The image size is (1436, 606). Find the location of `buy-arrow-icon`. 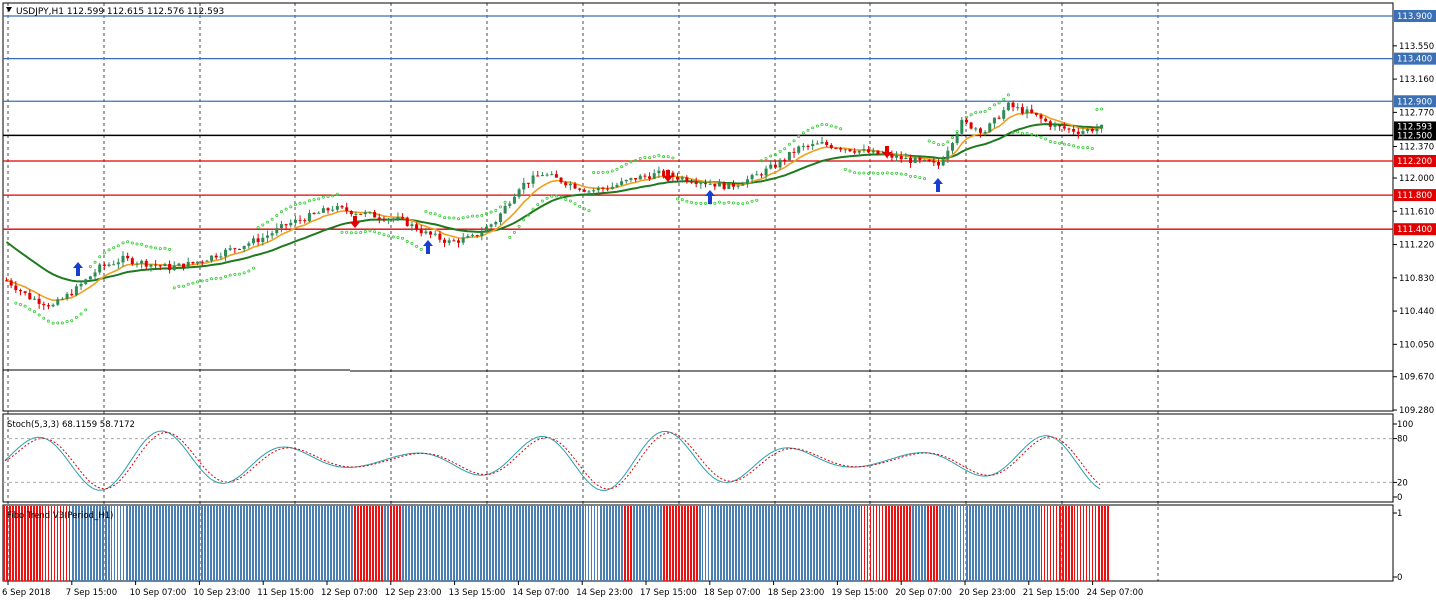

buy-arrow-icon is located at coordinates (938, 185).